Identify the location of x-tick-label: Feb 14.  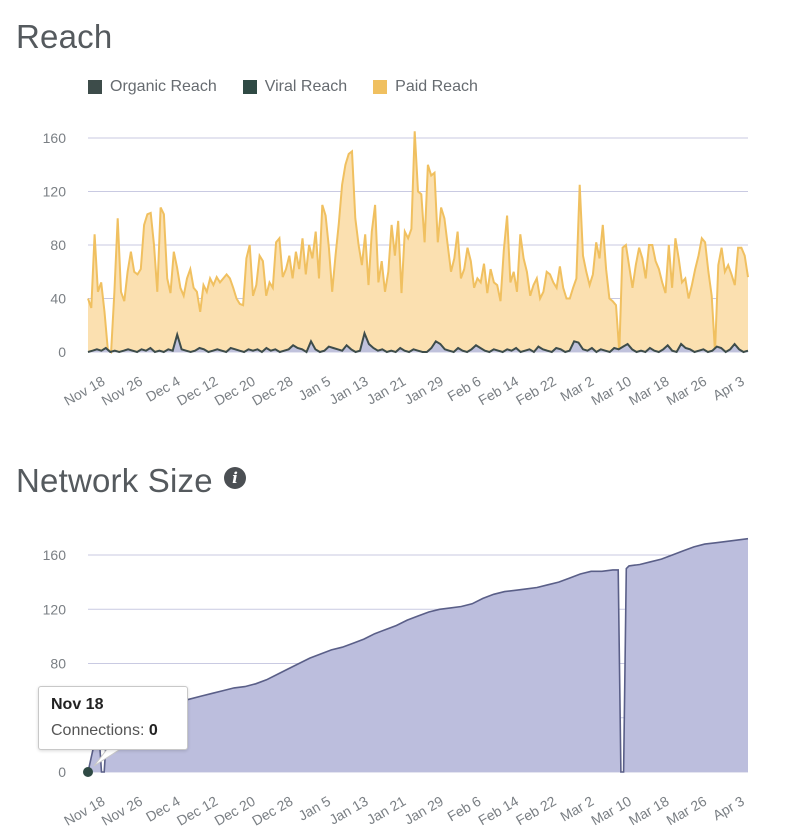
(498, 810).